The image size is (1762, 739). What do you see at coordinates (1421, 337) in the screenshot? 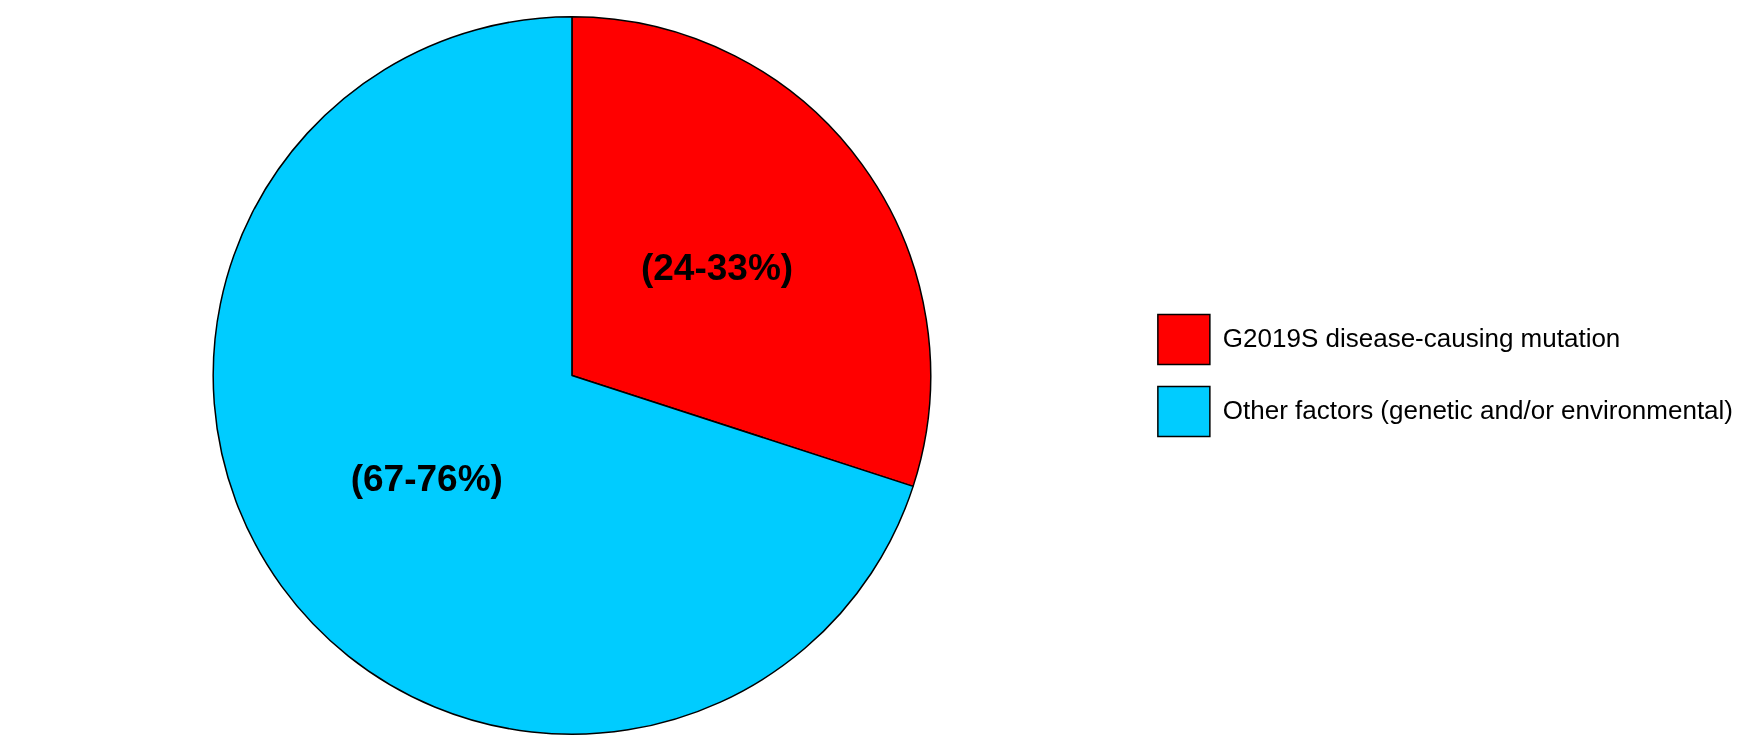
I see `legend-label: G2019S disease-causing mutation` at bounding box center [1421, 337].